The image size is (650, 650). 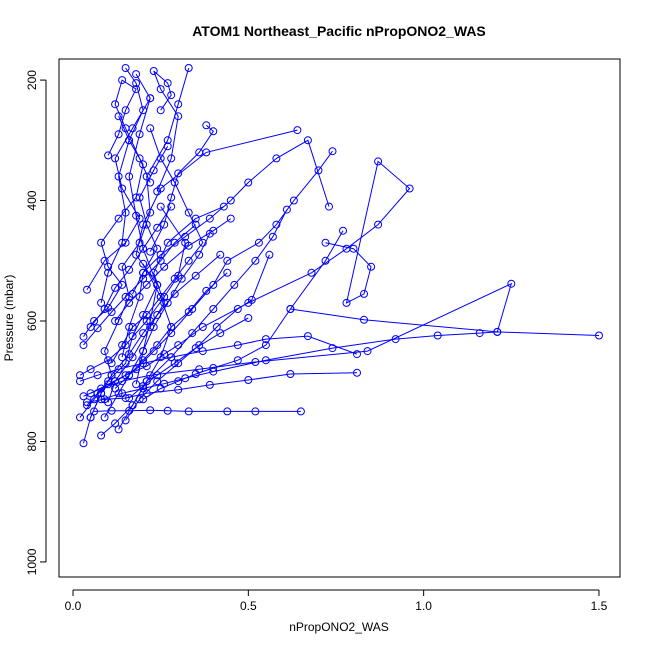 What do you see at coordinates (248, 606) in the screenshot?
I see `x-tick-label: 0.5` at bounding box center [248, 606].